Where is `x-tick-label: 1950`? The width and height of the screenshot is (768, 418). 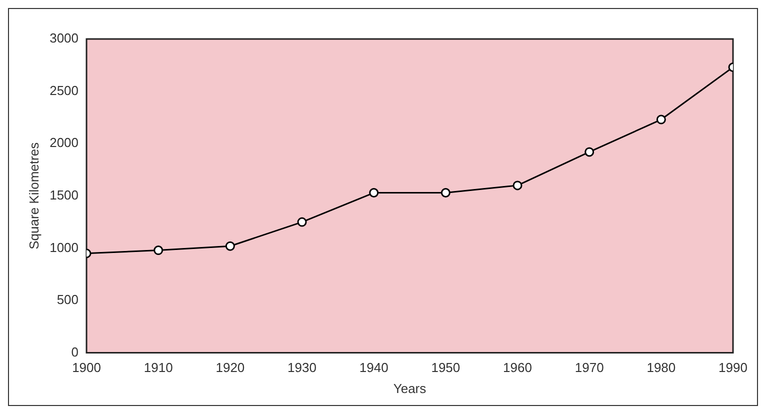
x-tick-label: 1950 is located at coordinates (445, 368).